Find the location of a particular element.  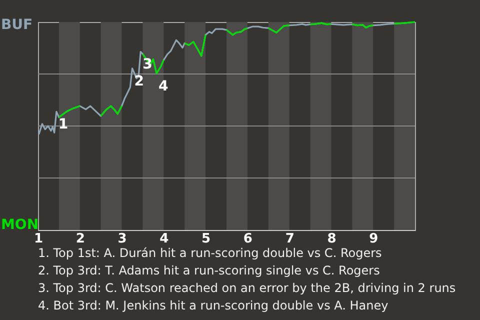

x-tick-label: 9 is located at coordinates (373, 239).